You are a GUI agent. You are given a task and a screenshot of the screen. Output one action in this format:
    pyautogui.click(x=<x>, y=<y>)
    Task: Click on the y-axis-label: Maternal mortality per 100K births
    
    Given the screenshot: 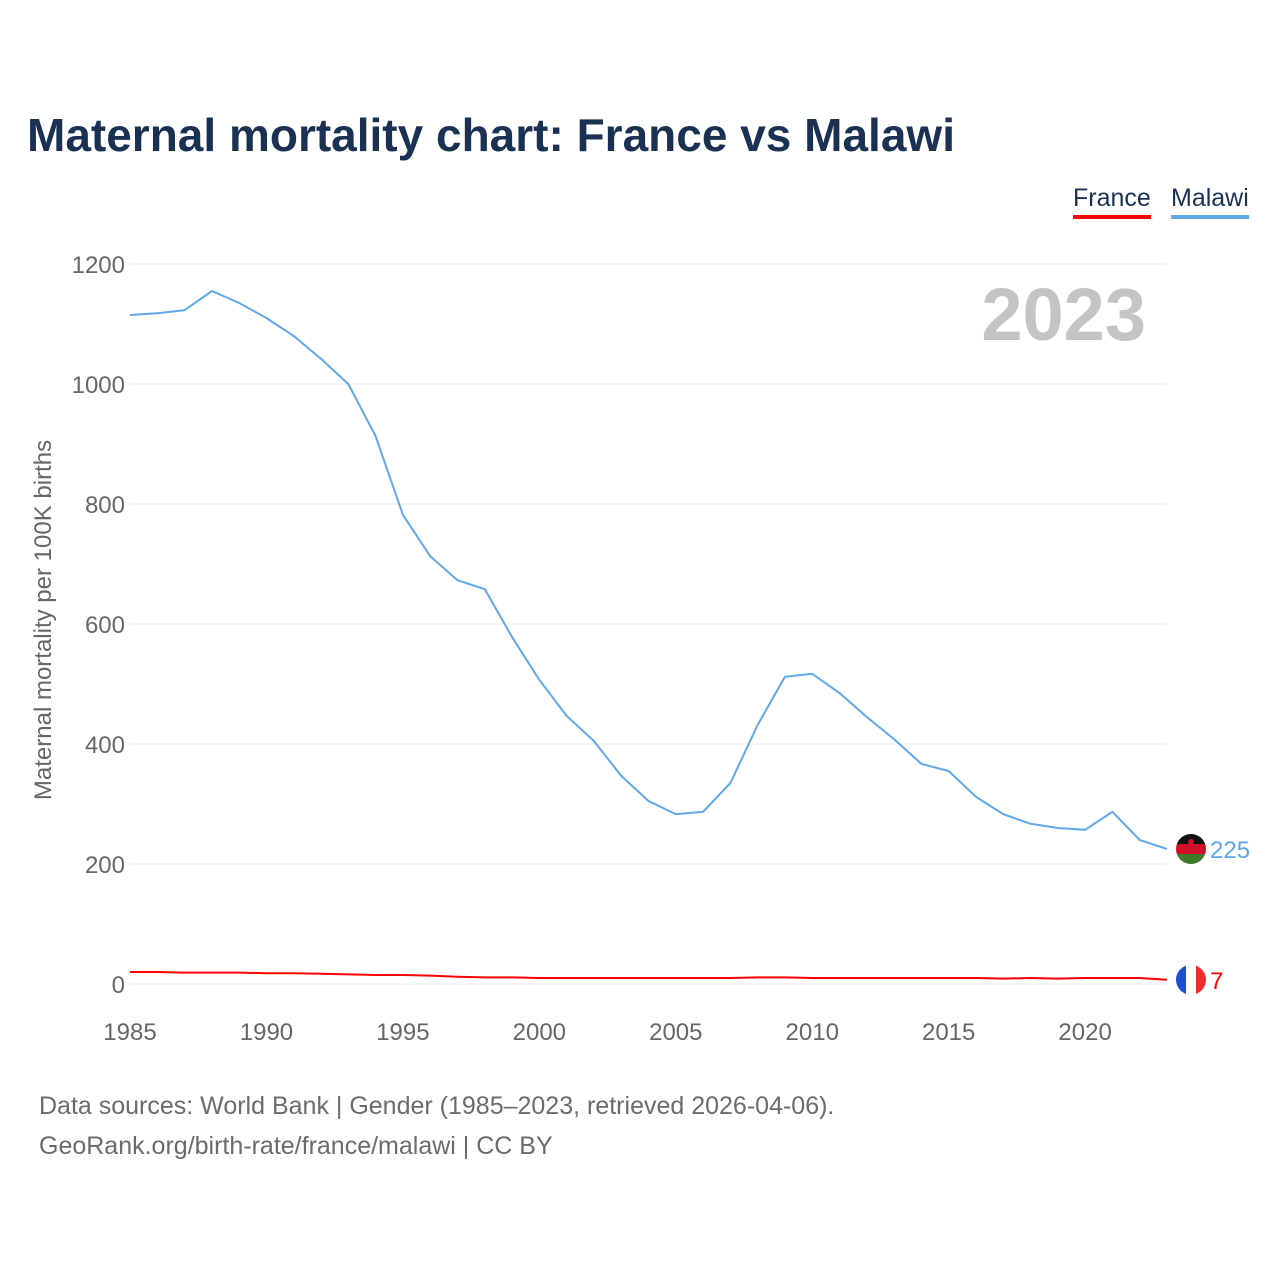 What is the action you would take?
    pyautogui.click(x=43, y=620)
    